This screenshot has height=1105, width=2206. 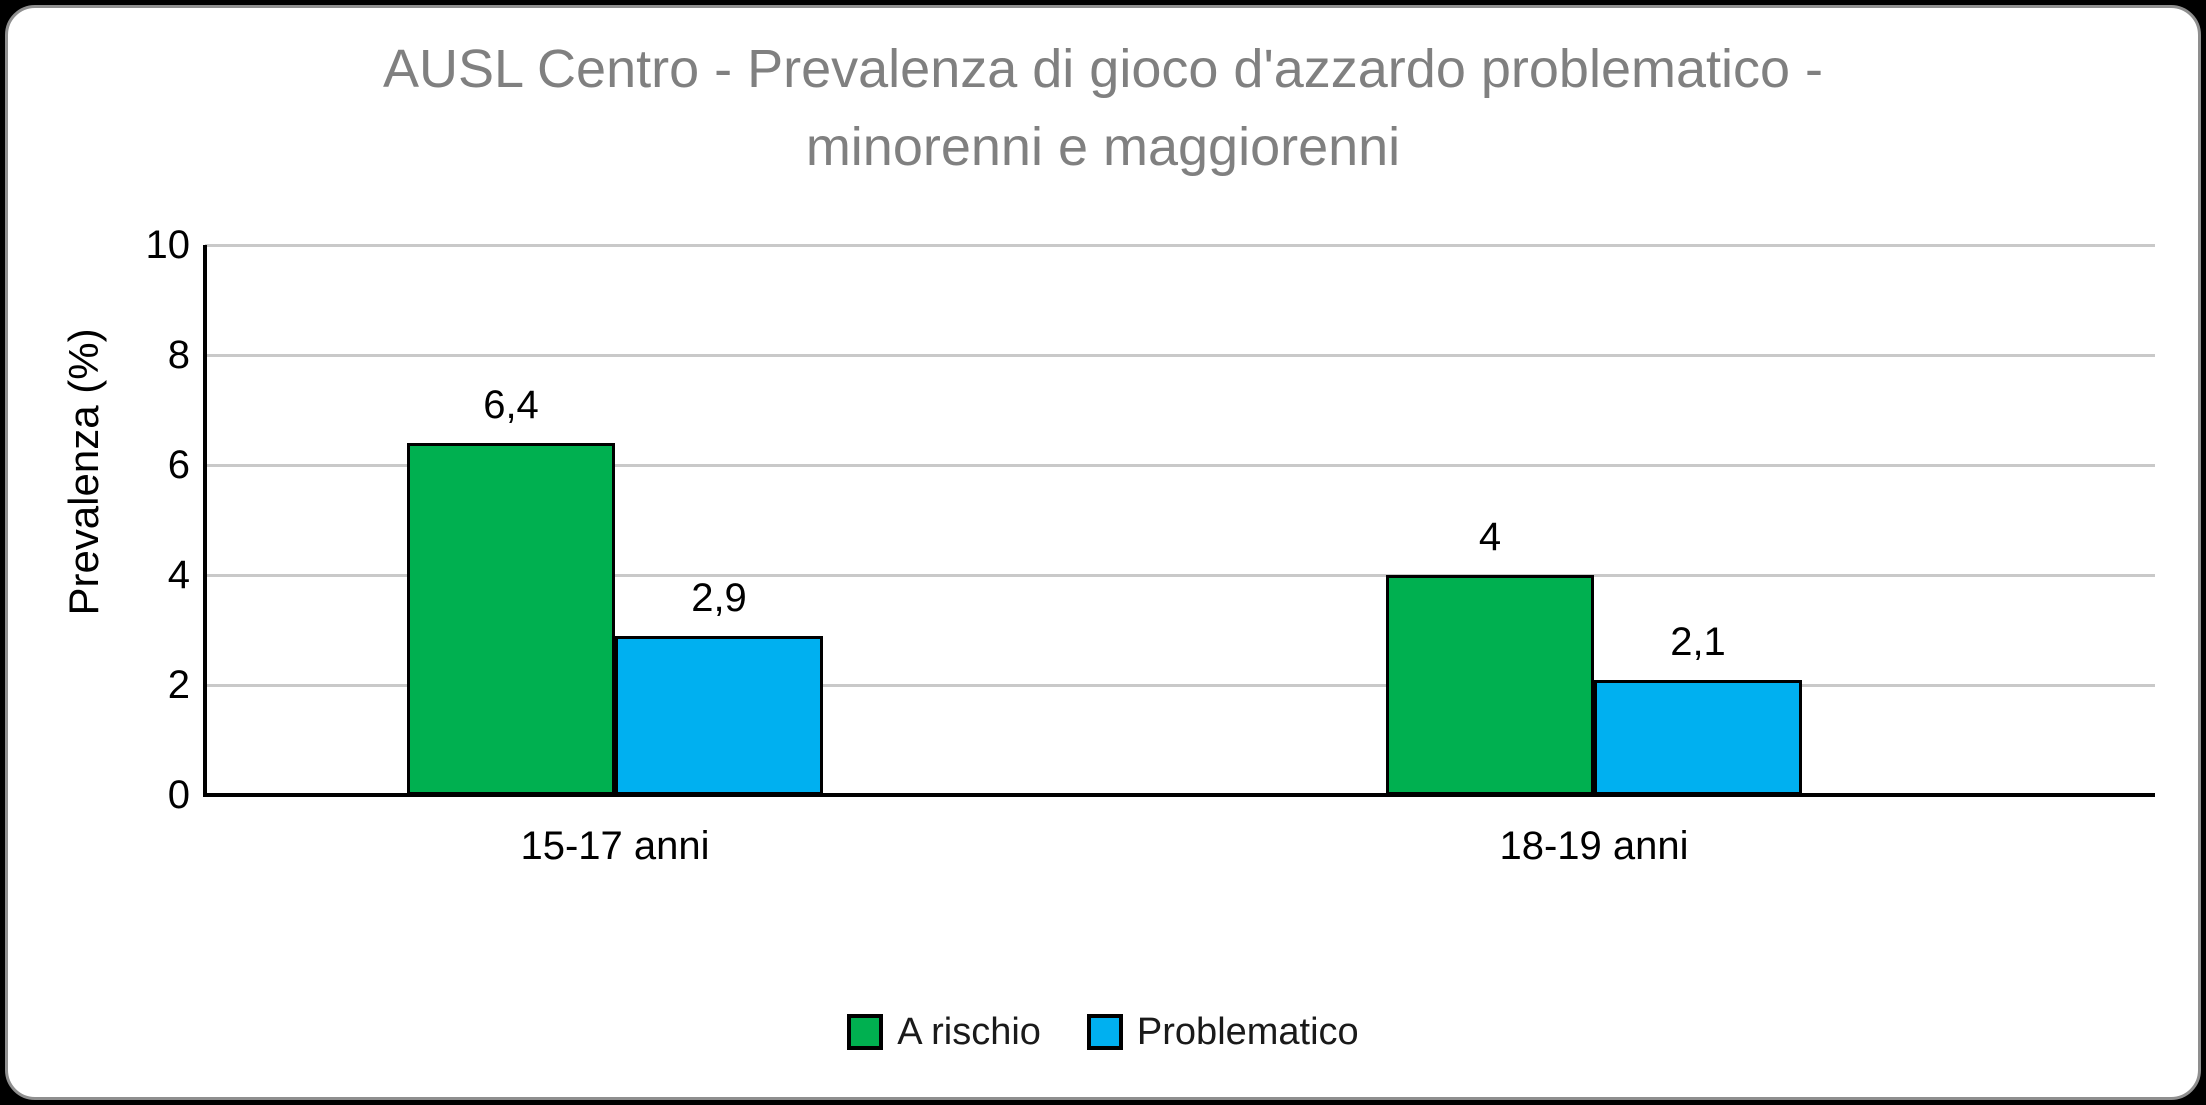 I want to click on legend-swatch-problematico, so click(x=1104, y=1032).